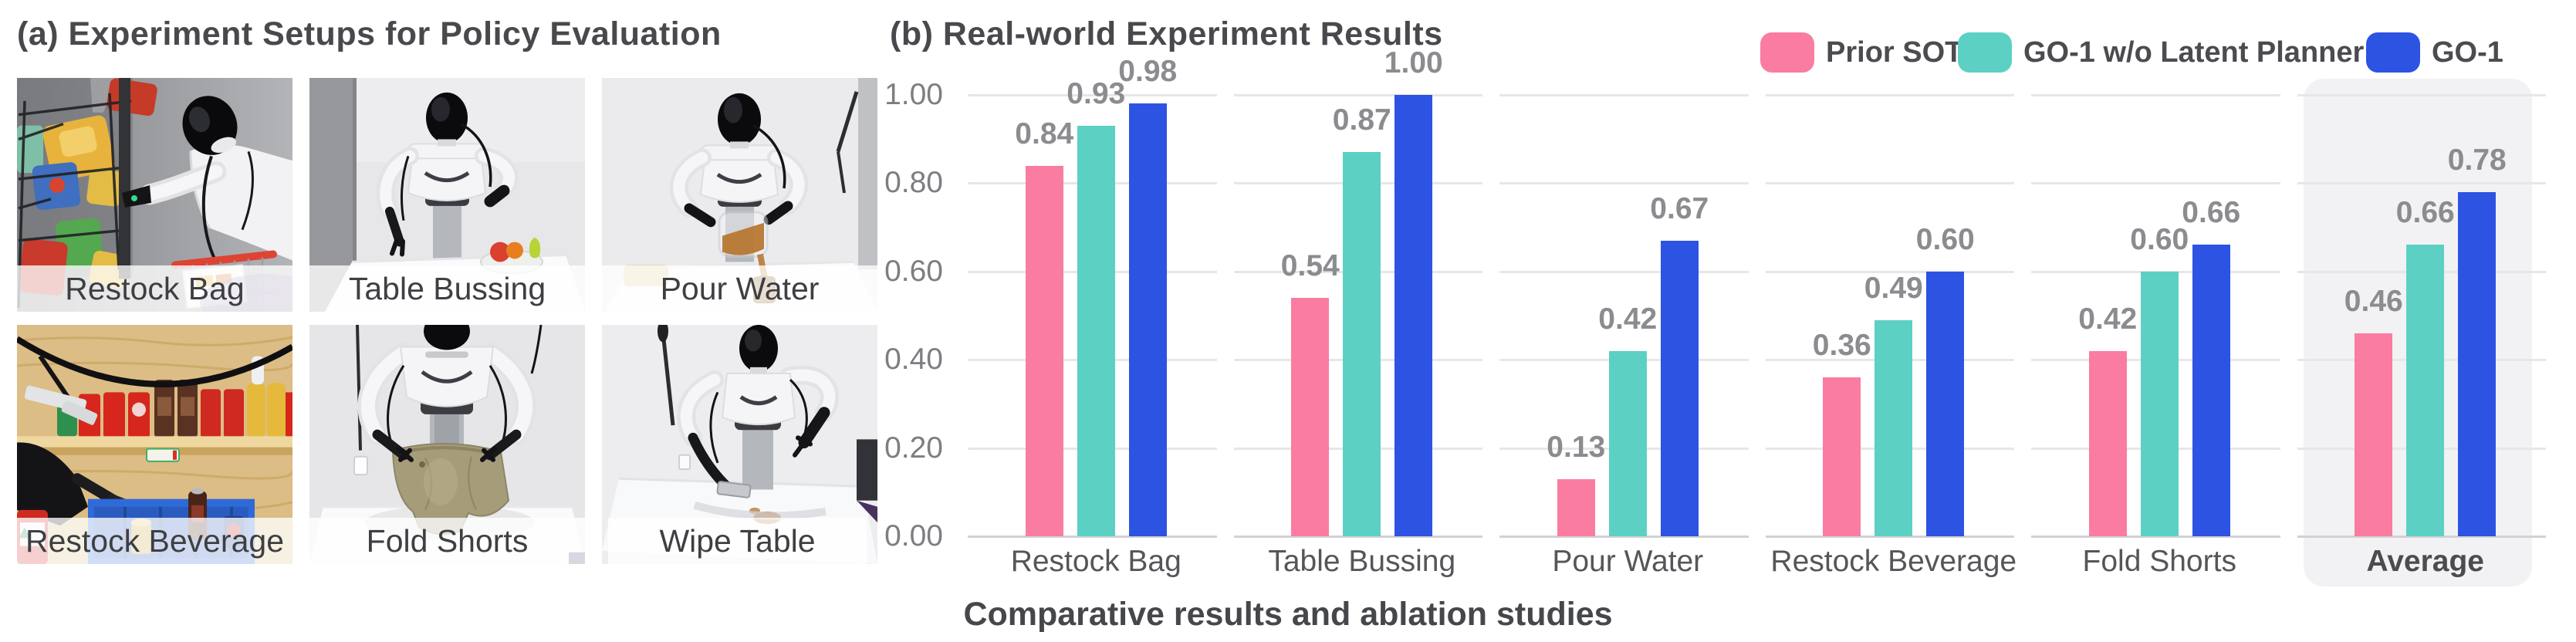 The width and height of the screenshot is (2576, 642). I want to click on y-tick-label: 0.40, so click(913, 360).